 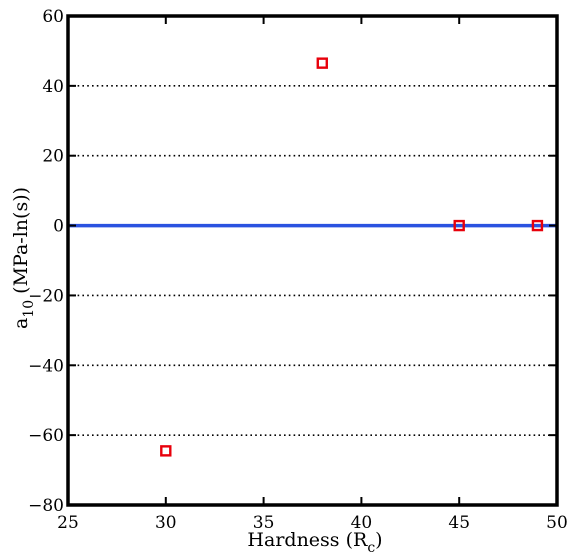 I want to click on y-tick-label: 0, so click(x=58, y=227).